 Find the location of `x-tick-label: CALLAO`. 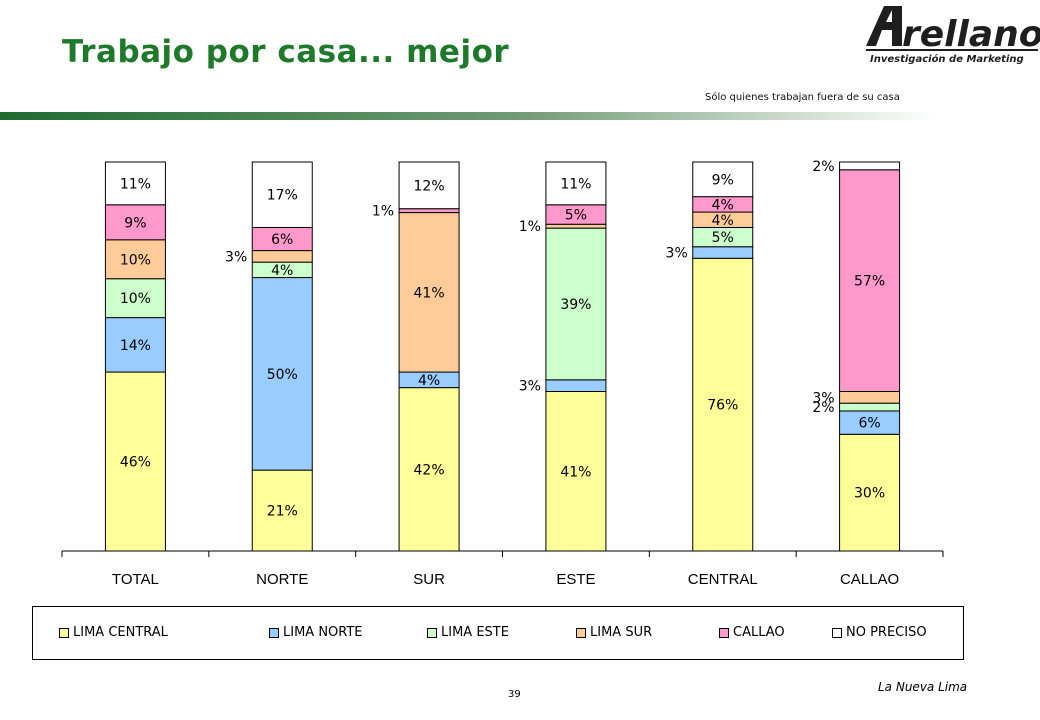

x-tick-label: CALLAO is located at coordinates (869, 579).